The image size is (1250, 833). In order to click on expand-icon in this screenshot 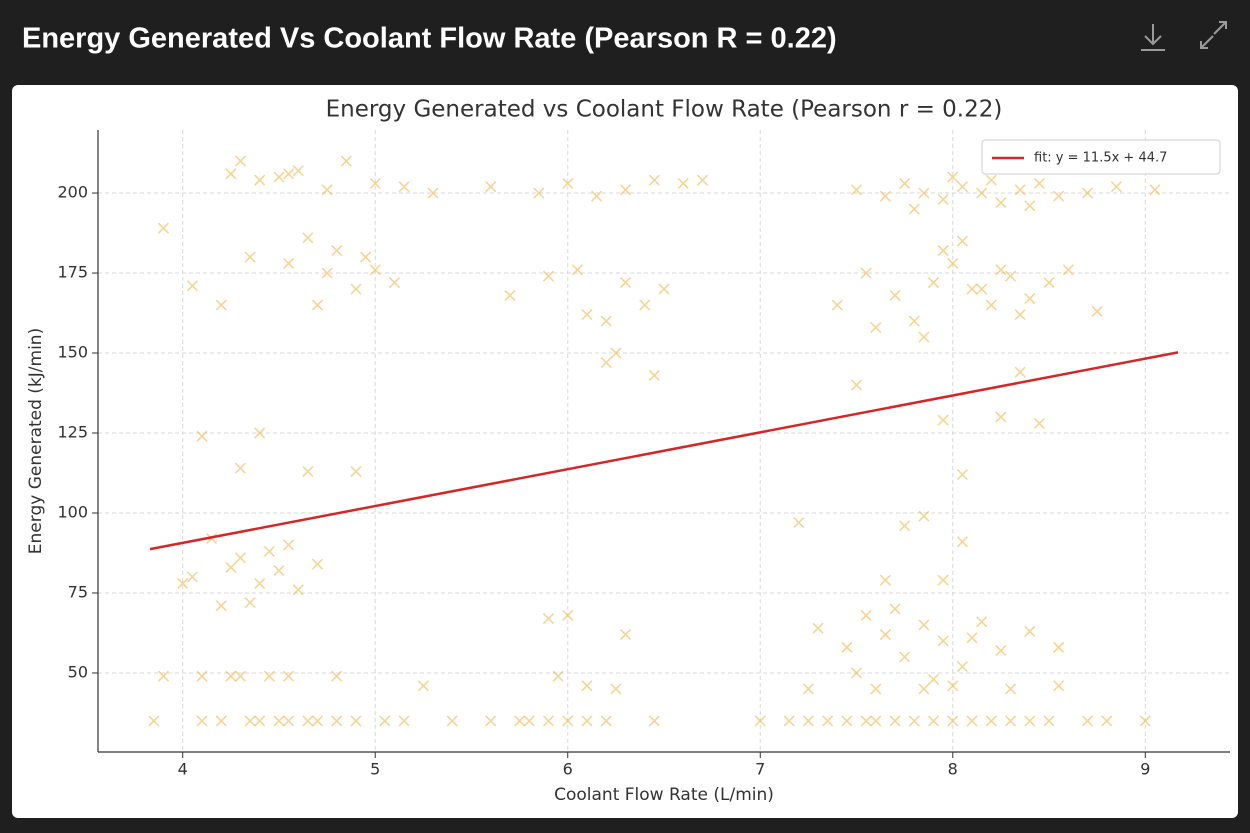, I will do `click(1213, 35)`.